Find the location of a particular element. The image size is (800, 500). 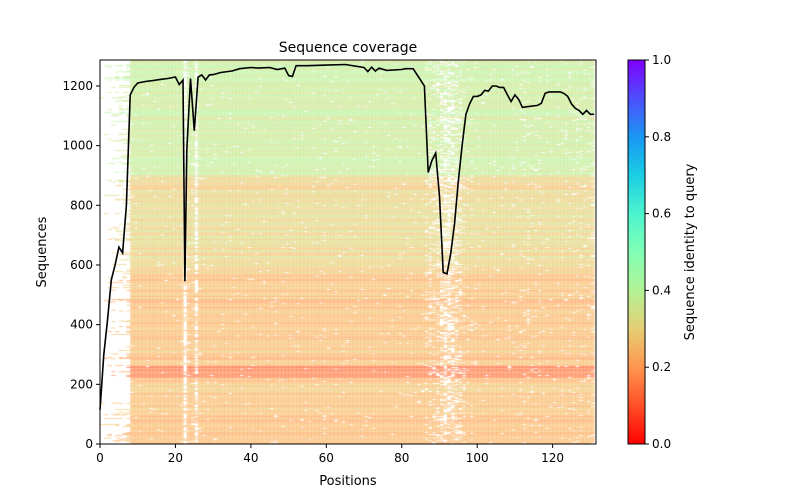

x-tick-label: 120 is located at coordinates (552, 458).